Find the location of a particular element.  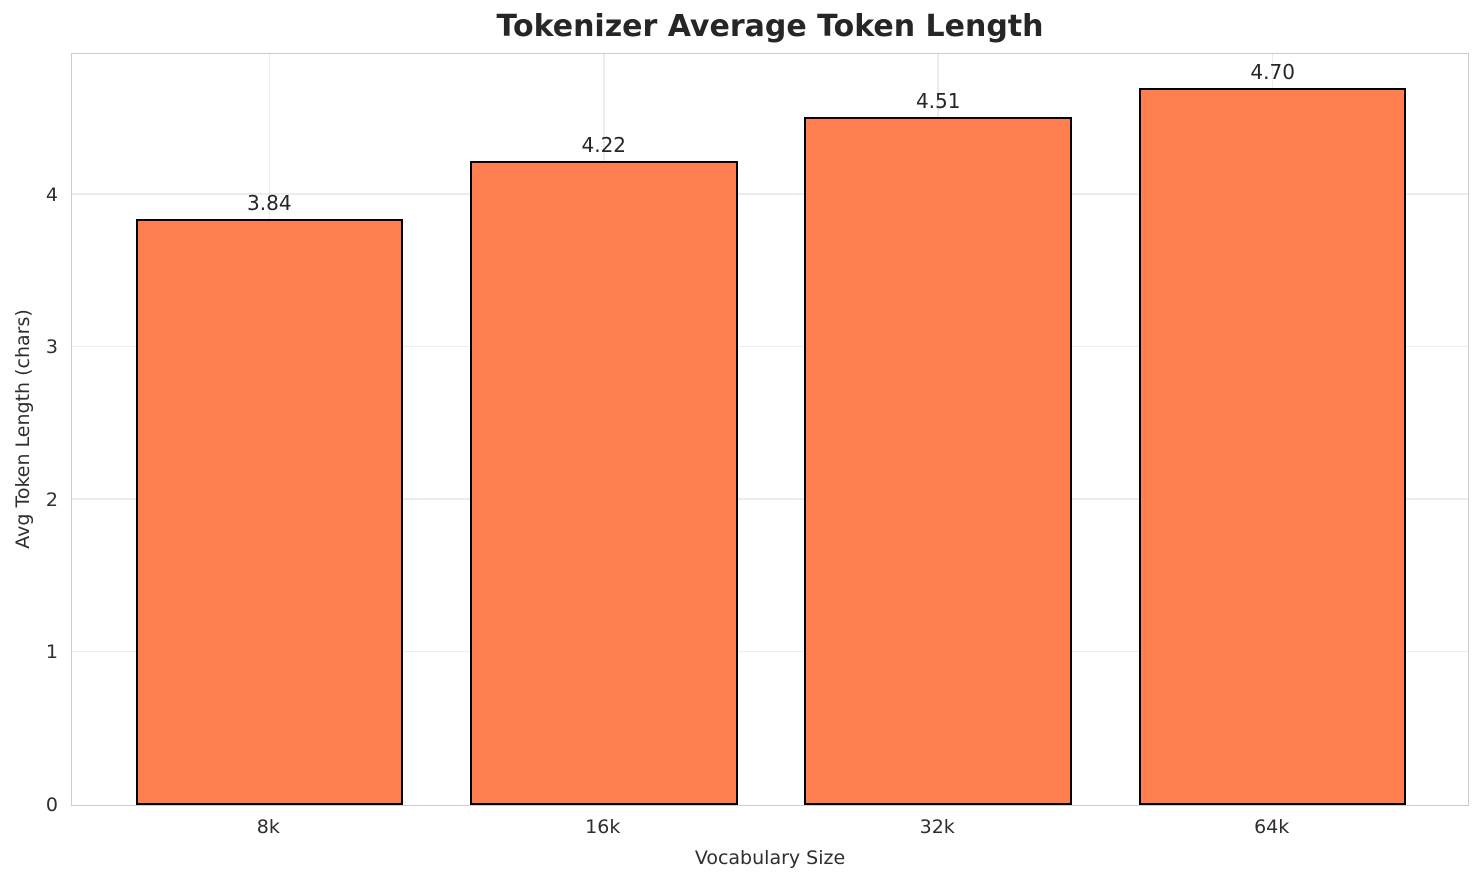

y-tick-label: 0 is located at coordinates (51, 805).